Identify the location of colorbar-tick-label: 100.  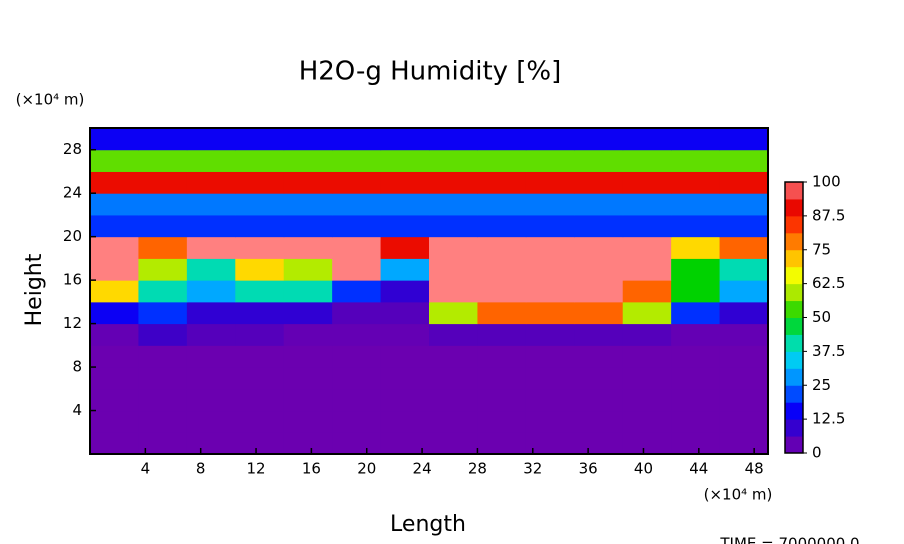
(826, 182).